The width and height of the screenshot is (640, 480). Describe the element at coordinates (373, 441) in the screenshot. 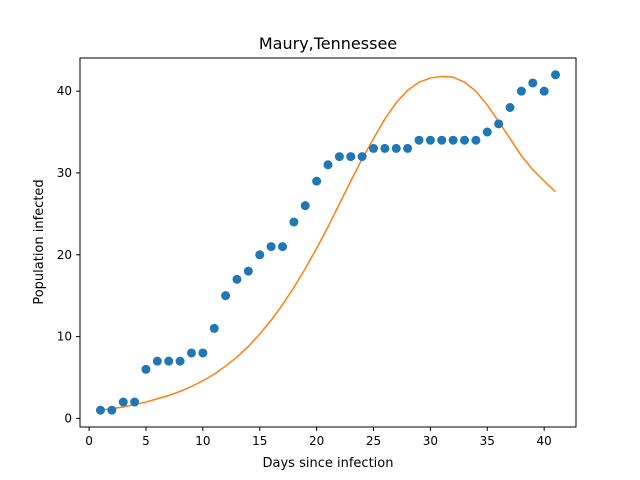

I see `x-tick-label: 25` at that location.